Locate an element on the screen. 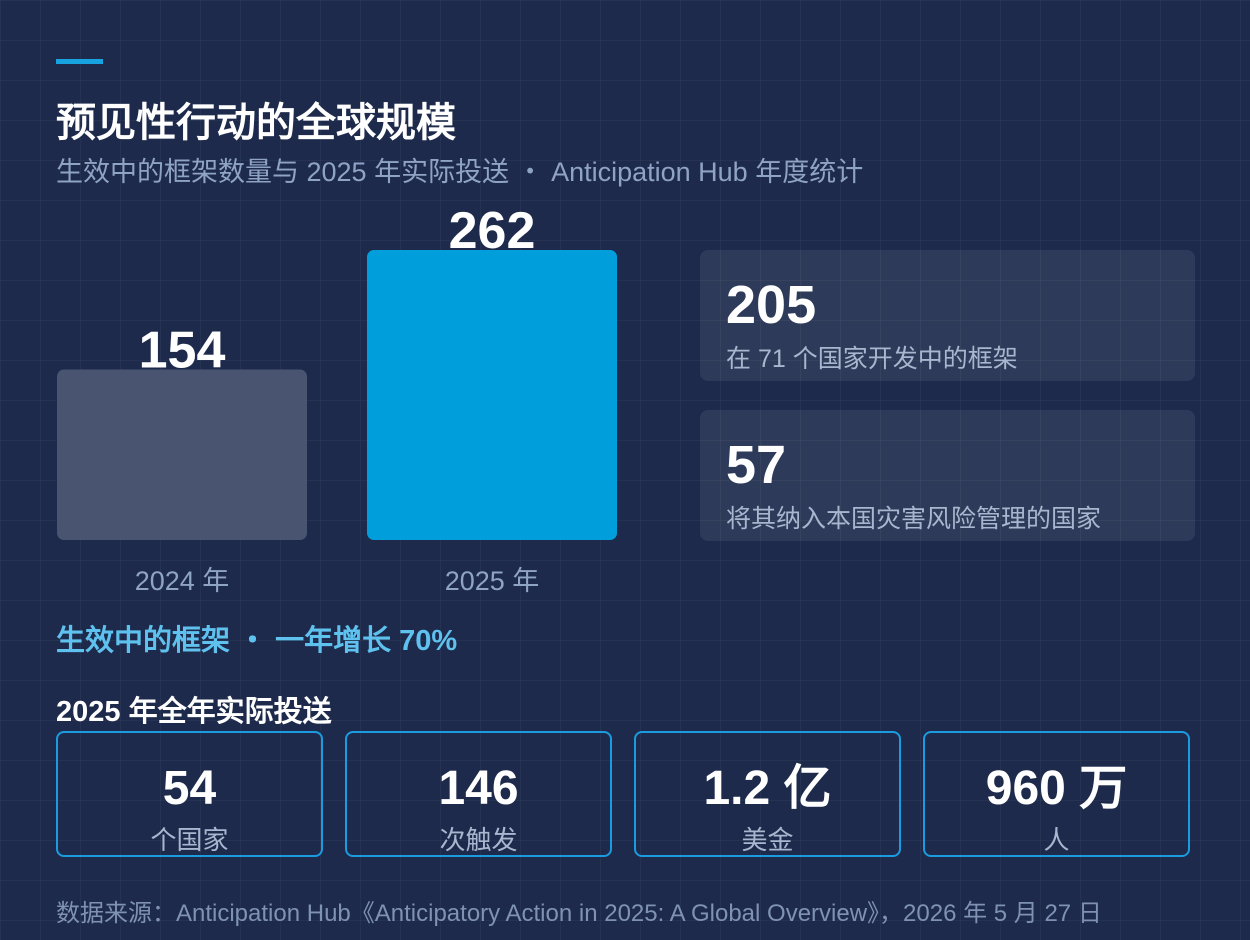  growth-note: 生效中的框架 ・ 一年增长 70% is located at coordinates (257, 641).